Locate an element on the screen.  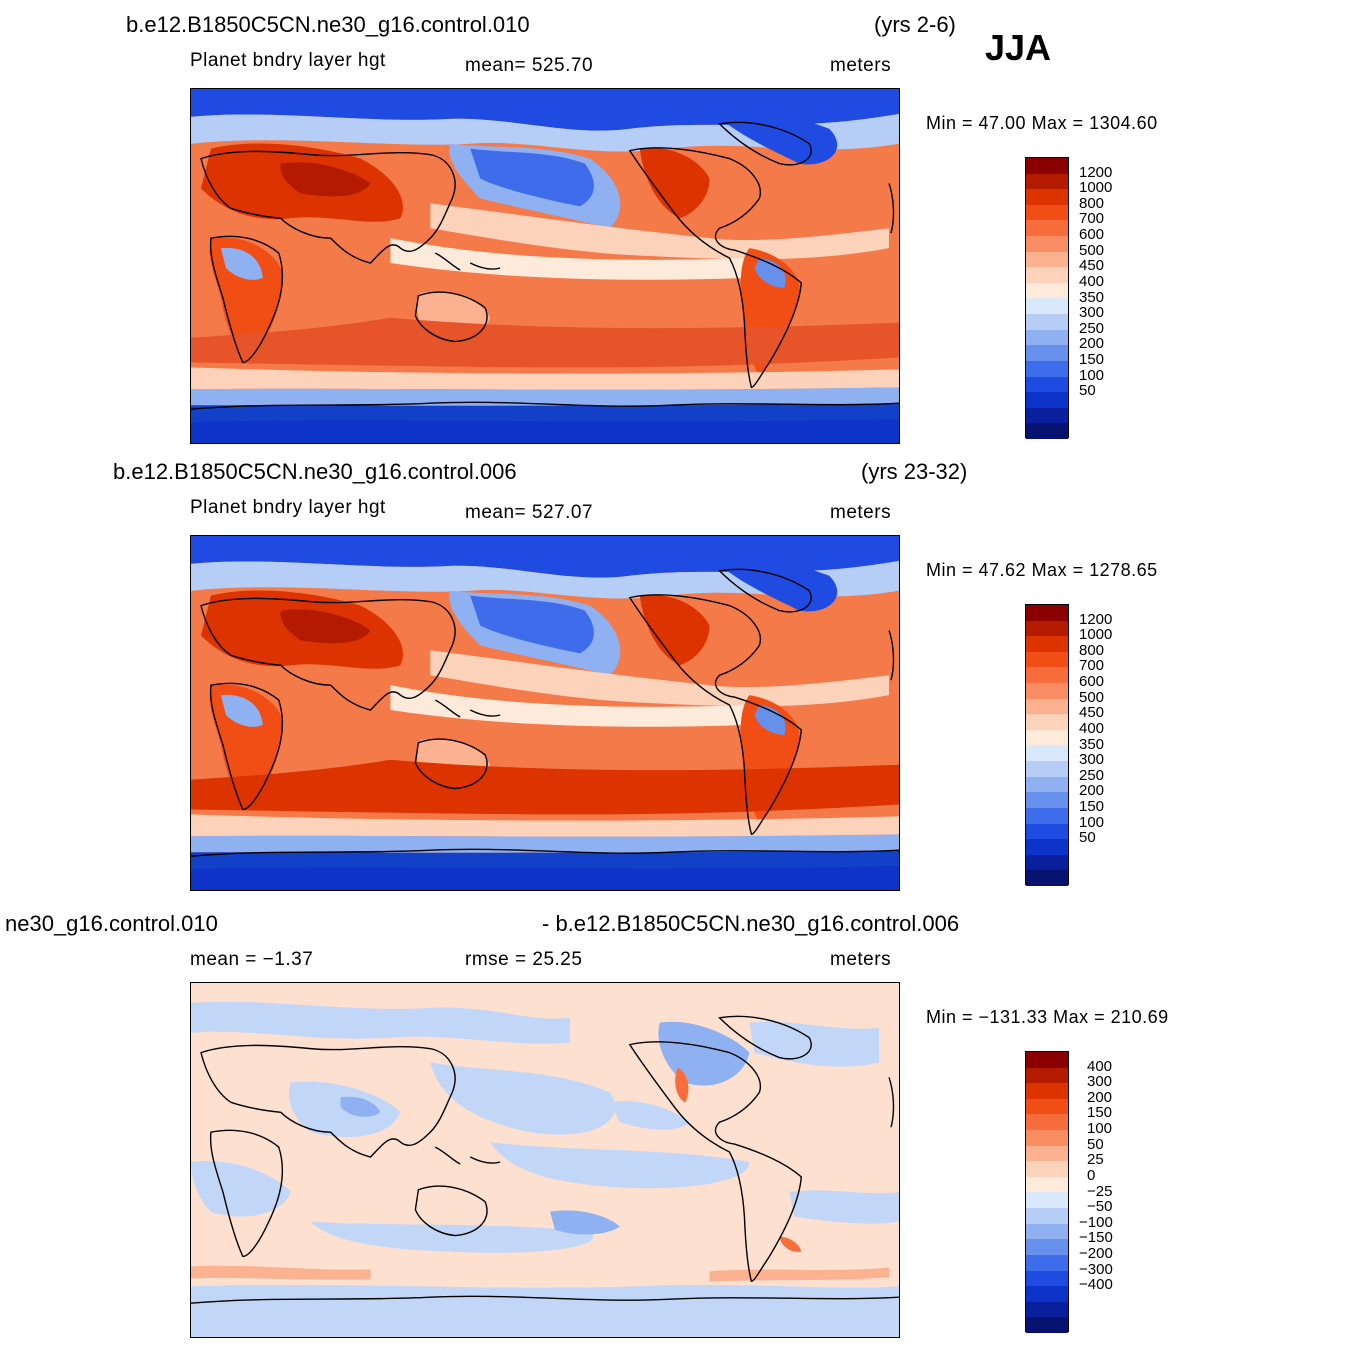
panel2-variable: Planet bndry layer hgt is located at coordinates (288, 507).